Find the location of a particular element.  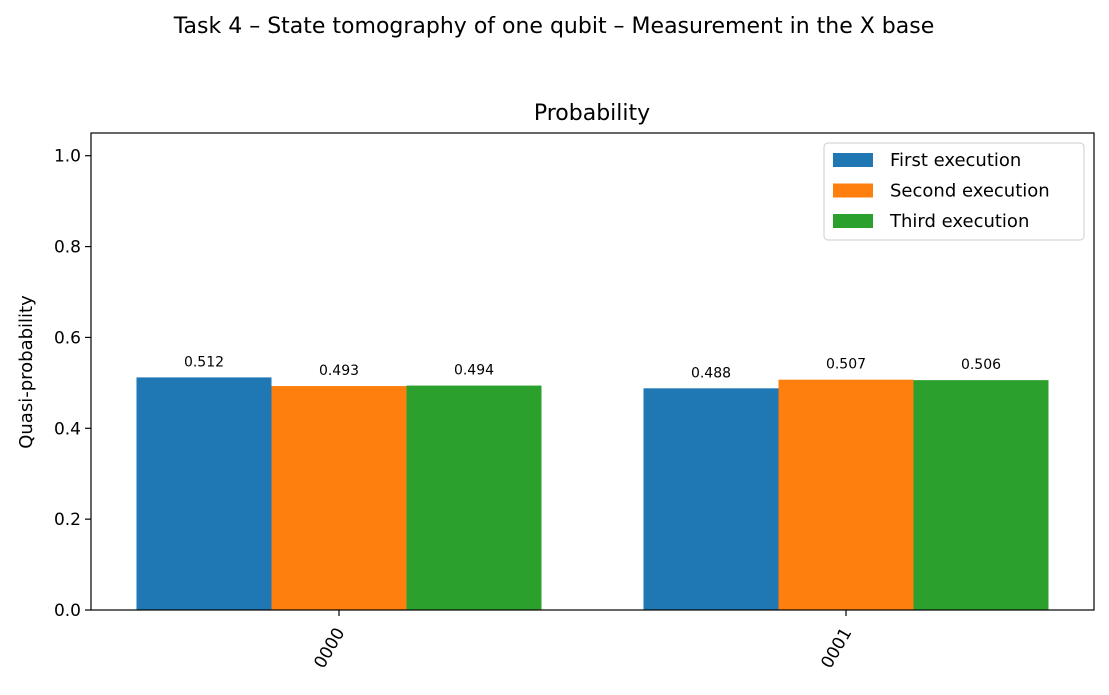

y-tick-label: 1.0 is located at coordinates (67, 157).